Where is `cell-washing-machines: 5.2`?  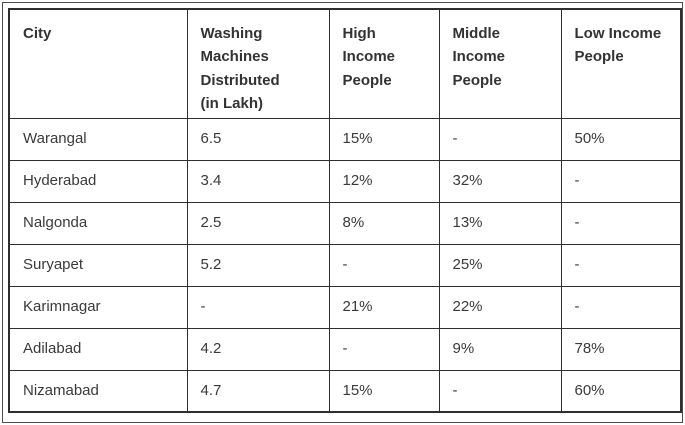
cell-washing-machines: 5.2 is located at coordinates (258, 265).